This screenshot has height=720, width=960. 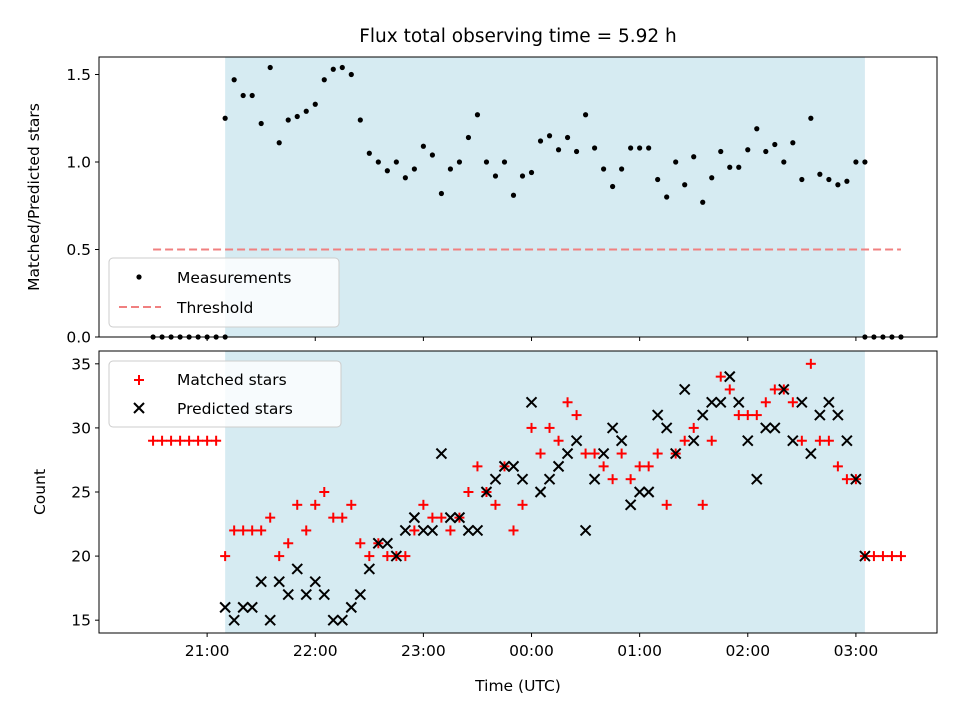 I want to click on chart-title: Flux total observing time = 5.92 h, so click(x=518, y=36).